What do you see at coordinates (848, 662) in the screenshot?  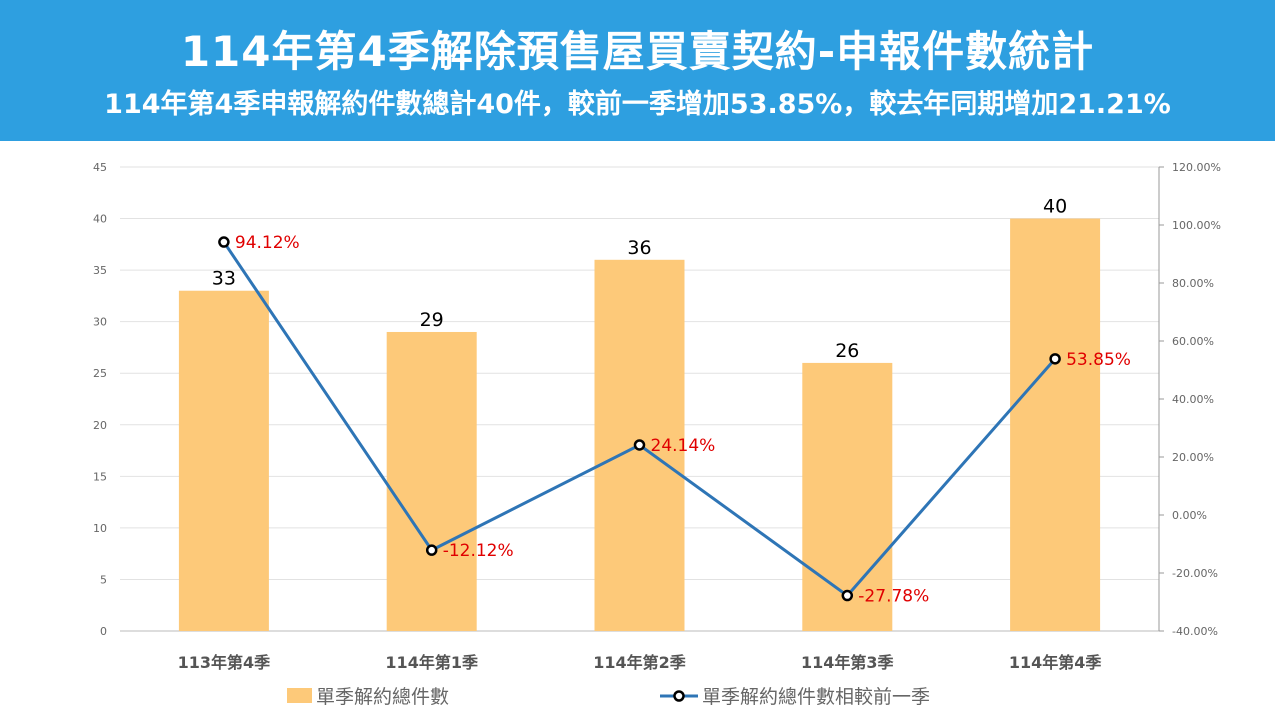 I see `x-category-label: 114年第3季` at bounding box center [848, 662].